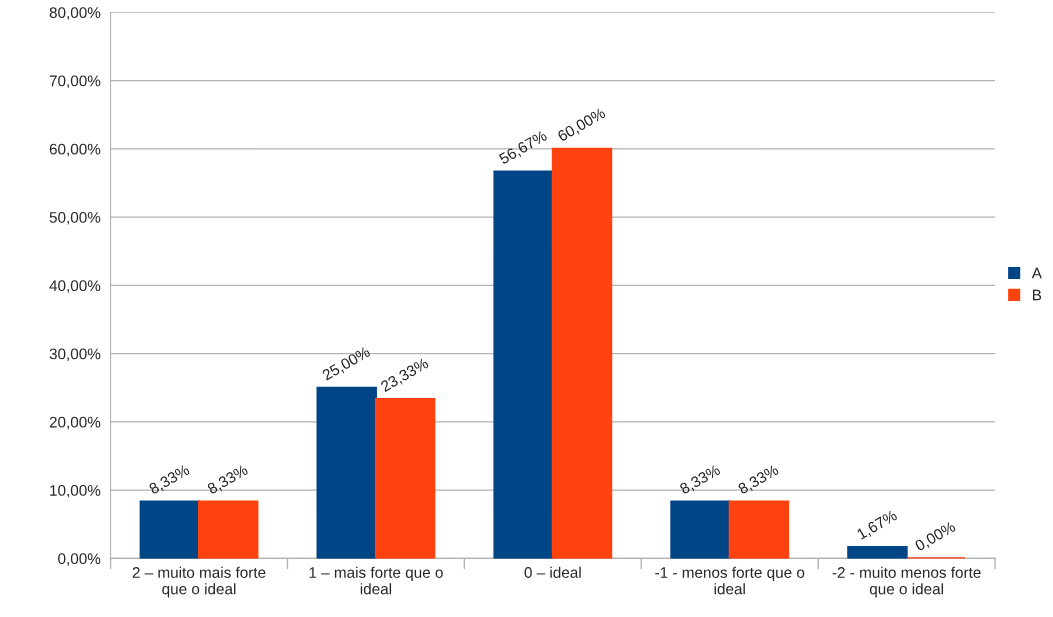 The height and width of the screenshot is (617, 1053). What do you see at coordinates (75, 13) in the screenshot?
I see `y-tick-label: 80,00%` at bounding box center [75, 13].